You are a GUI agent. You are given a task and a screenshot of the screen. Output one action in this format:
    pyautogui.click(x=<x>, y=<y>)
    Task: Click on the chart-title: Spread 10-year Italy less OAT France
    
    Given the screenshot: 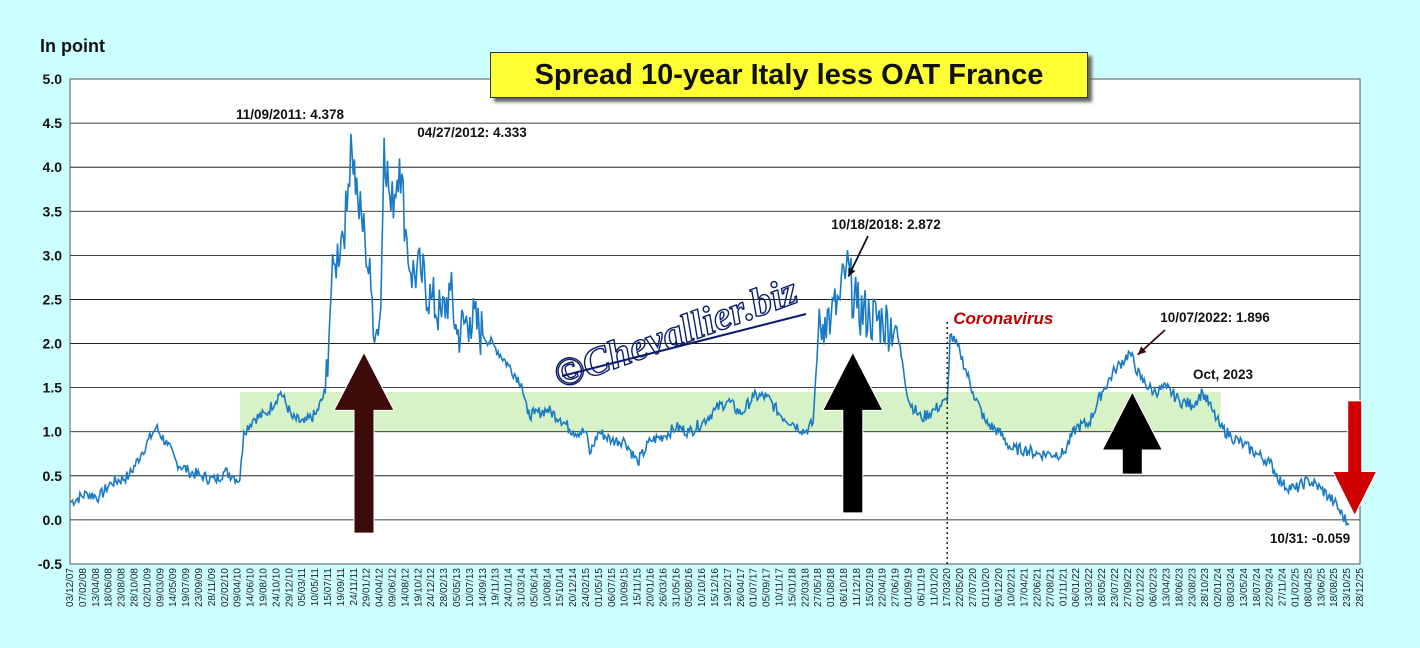 What is the action you would take?
    pyautogui.click(x=789, y=75)
    